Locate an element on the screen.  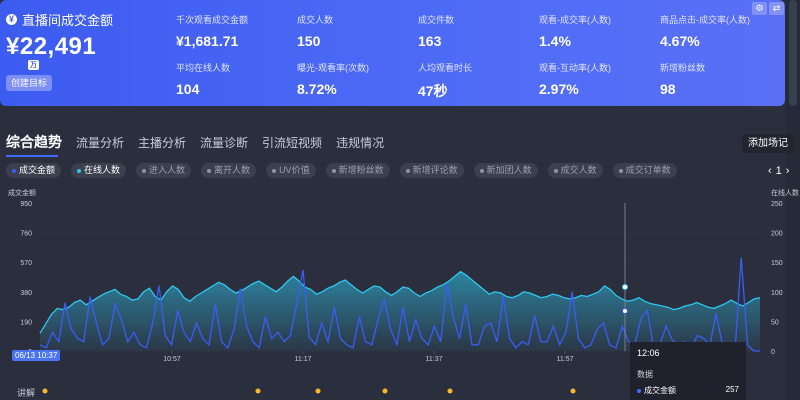
tab-host-analysis: 主播分析 is located at coordinates (162, 143).